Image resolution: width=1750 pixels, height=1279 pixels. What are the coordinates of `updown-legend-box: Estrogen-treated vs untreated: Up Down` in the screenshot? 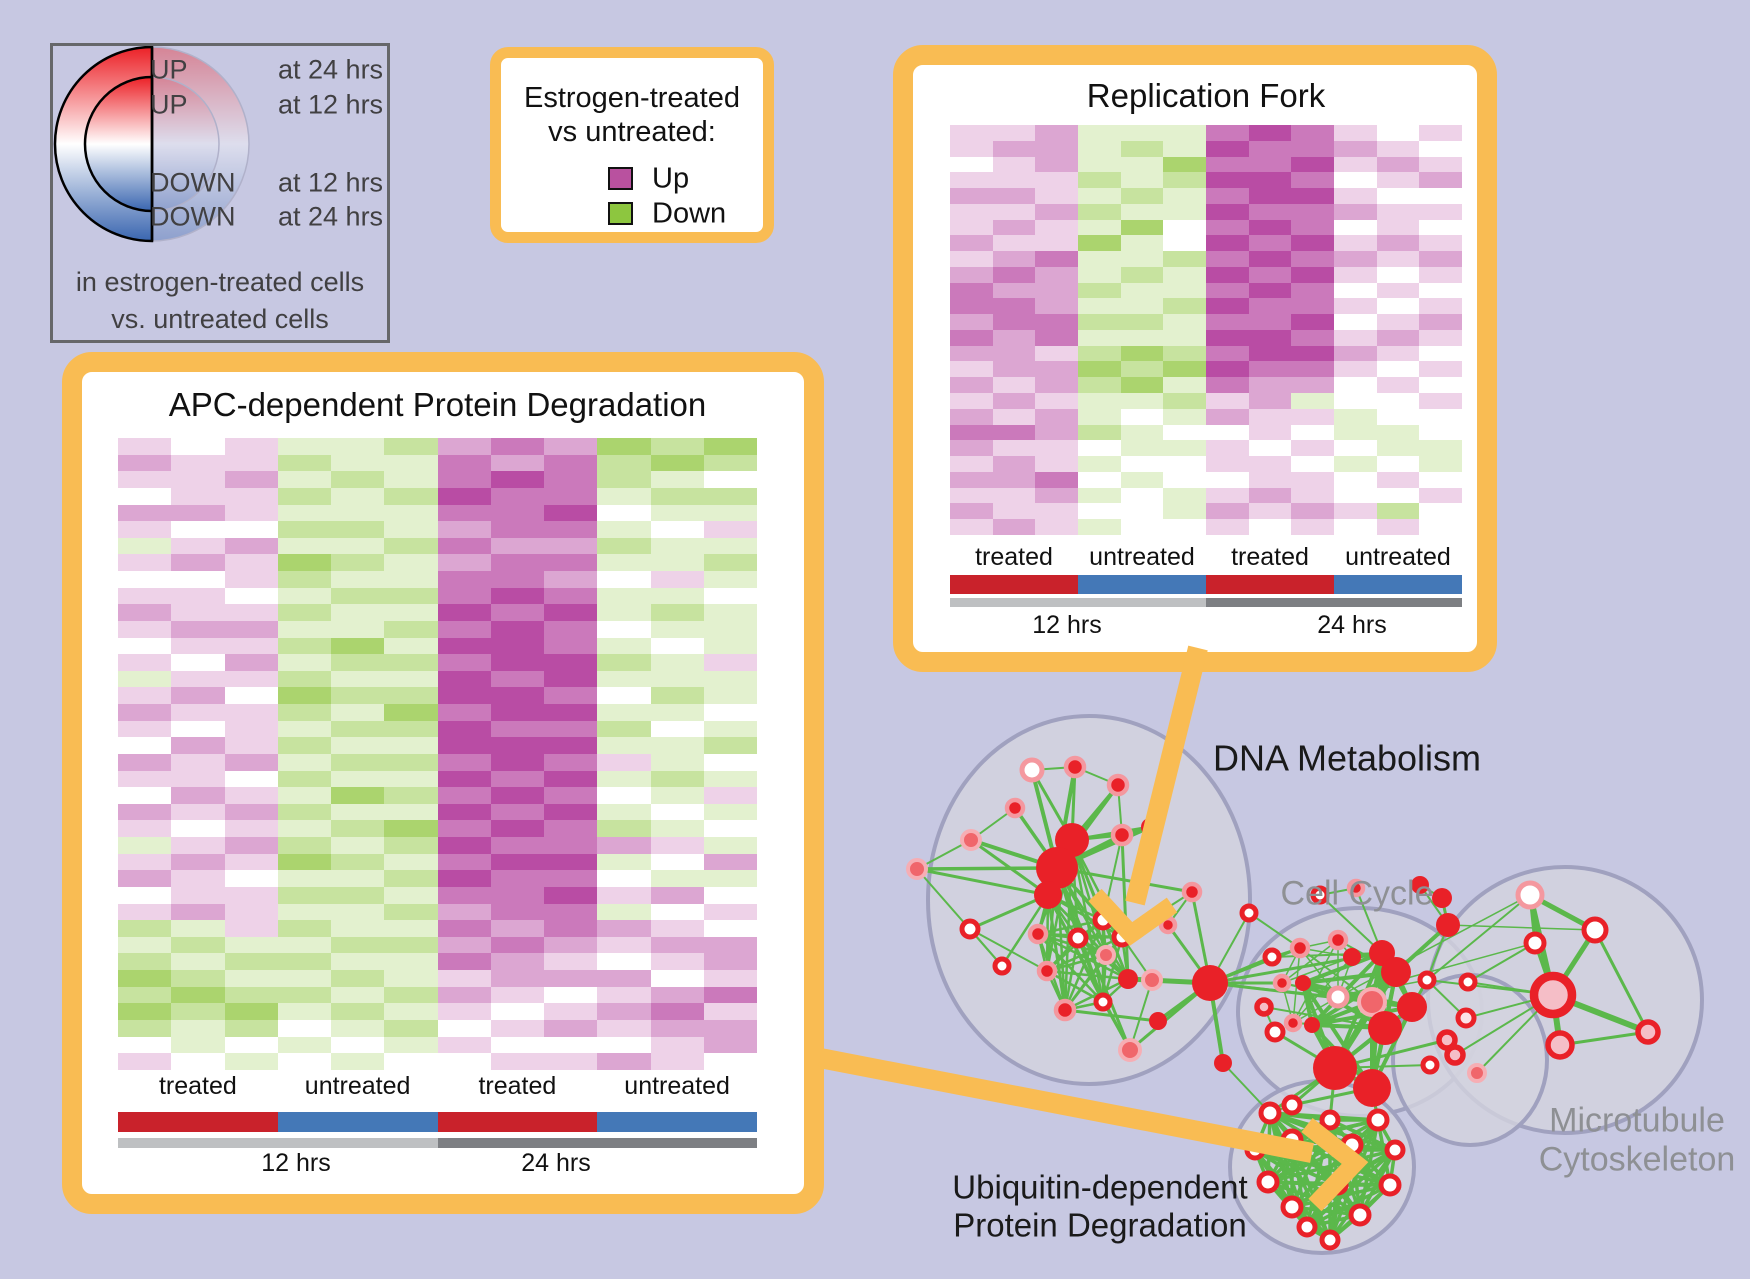 It's located at (632, 145).